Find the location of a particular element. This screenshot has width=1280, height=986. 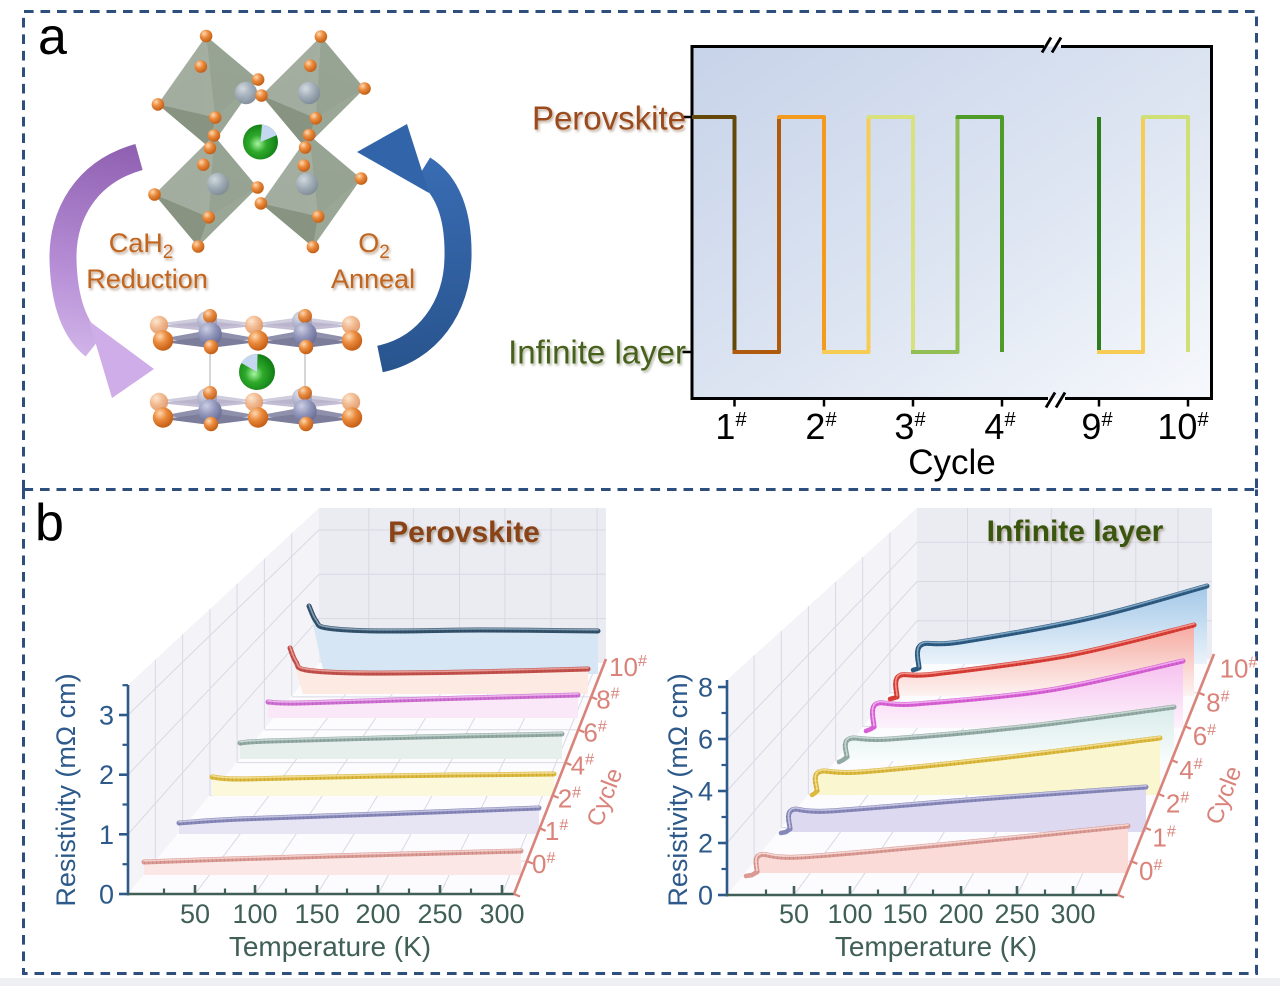

svg-text: b is located at coordinates (49, 523).